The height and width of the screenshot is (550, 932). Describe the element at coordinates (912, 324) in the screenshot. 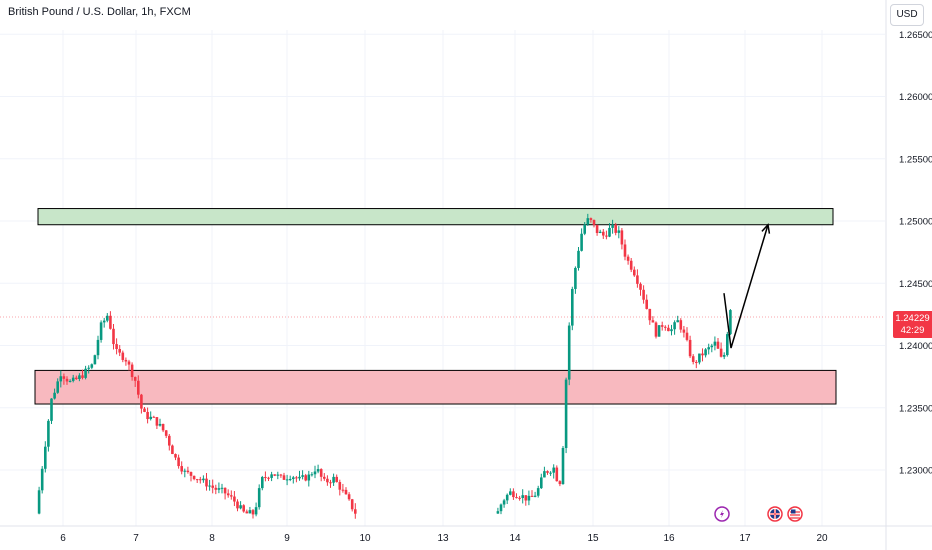

I see `current-price-tag: 1.24229 42:29` at that location.